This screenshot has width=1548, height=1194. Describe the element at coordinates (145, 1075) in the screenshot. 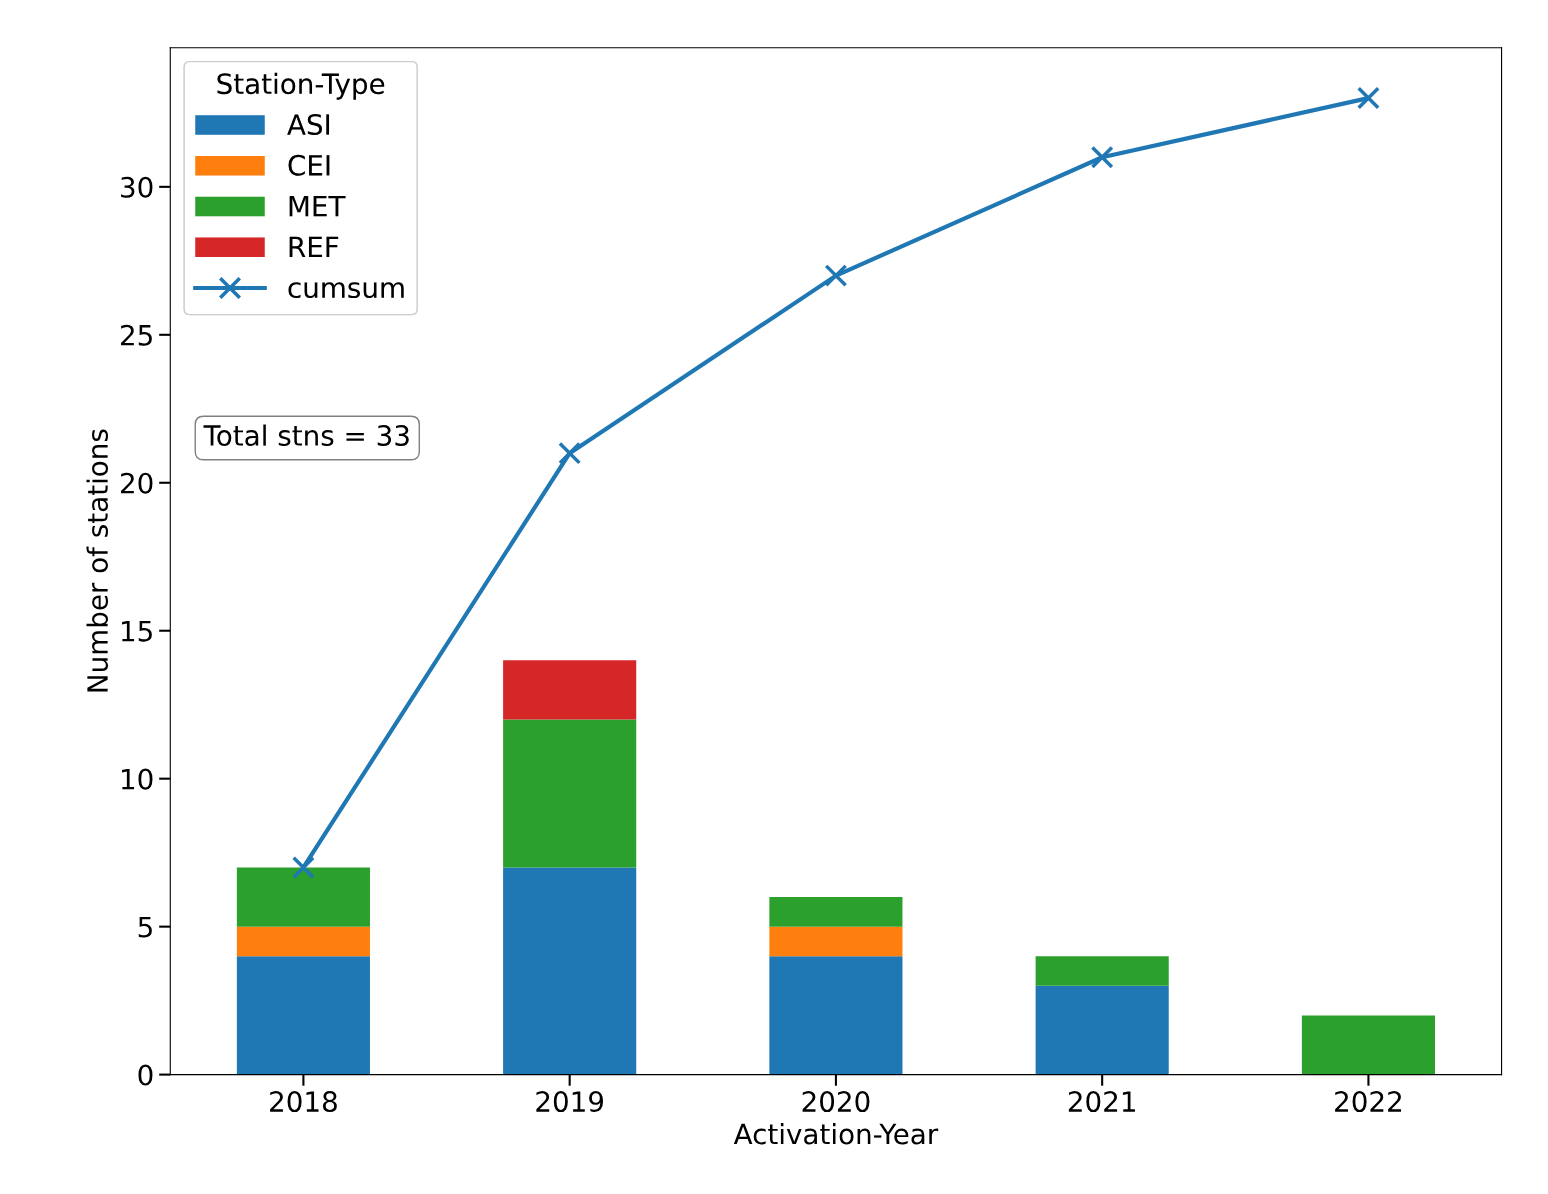

I see `y-tick-label: 0` at that location.